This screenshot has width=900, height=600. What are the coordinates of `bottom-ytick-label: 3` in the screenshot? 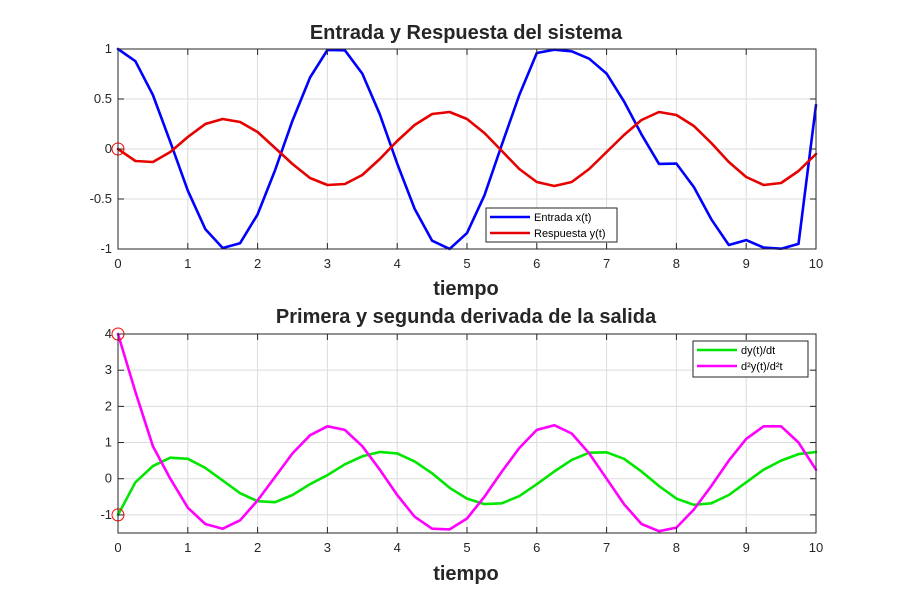 It's located at (108, 369).